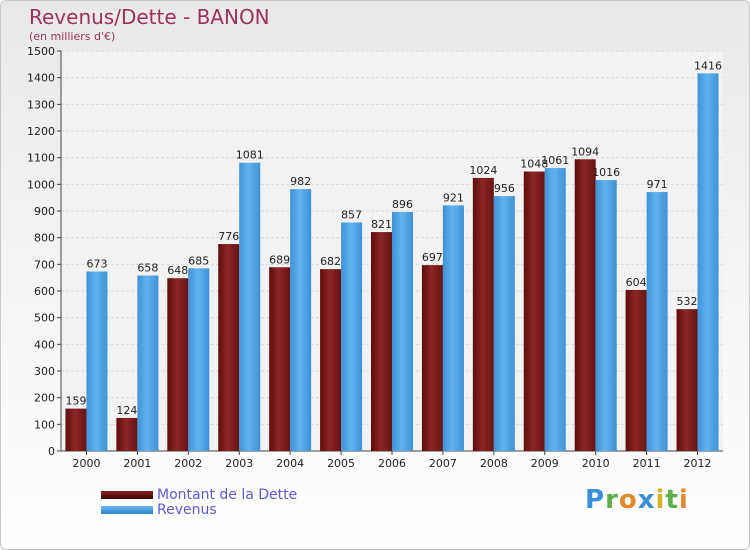 The height and width of the screenshot is (550, 750). Describe the element at coordinates (51, 451) in the screenshot. I see `y-tick-label: 0` at that location.